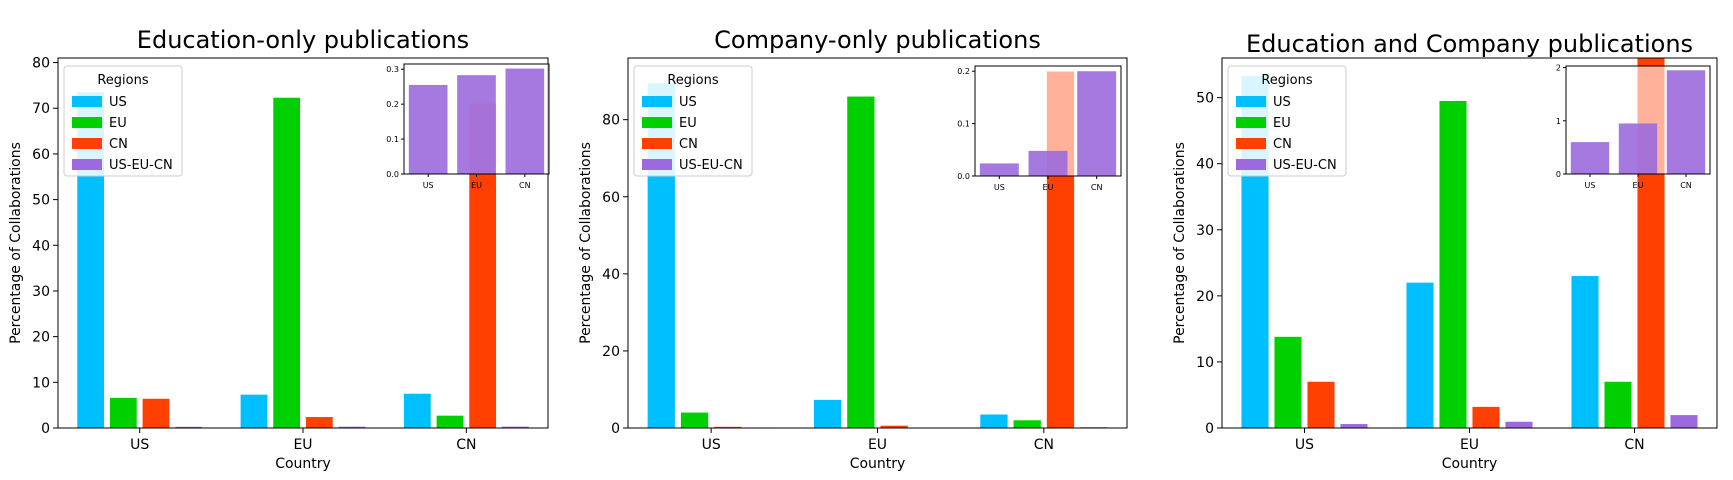  Describe the element at coordinates (392, 174) in the screenshot. I see `inset-y-tick-label: 0.0` at that location.